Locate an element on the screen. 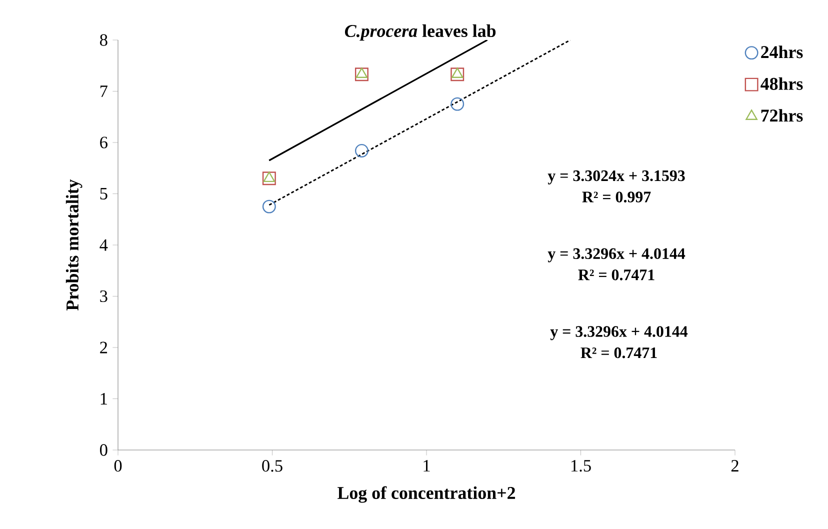 The image size is (828, 529). y-tick-label: 8 is located at coordinates (104, 40).